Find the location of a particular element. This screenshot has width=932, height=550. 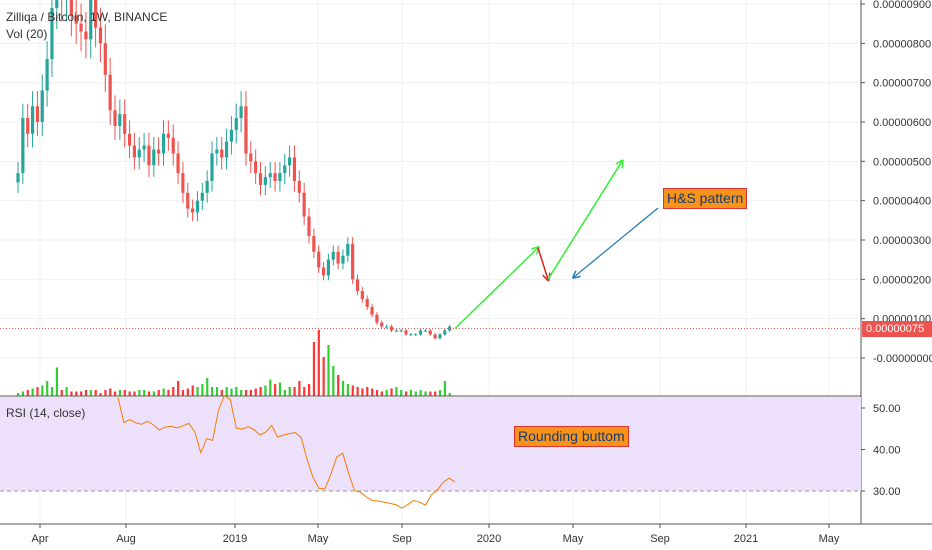

time-axis: Apr Aug 2019 May Sep 2020 May Sep 2021 May is located at coordinates (466, 534).